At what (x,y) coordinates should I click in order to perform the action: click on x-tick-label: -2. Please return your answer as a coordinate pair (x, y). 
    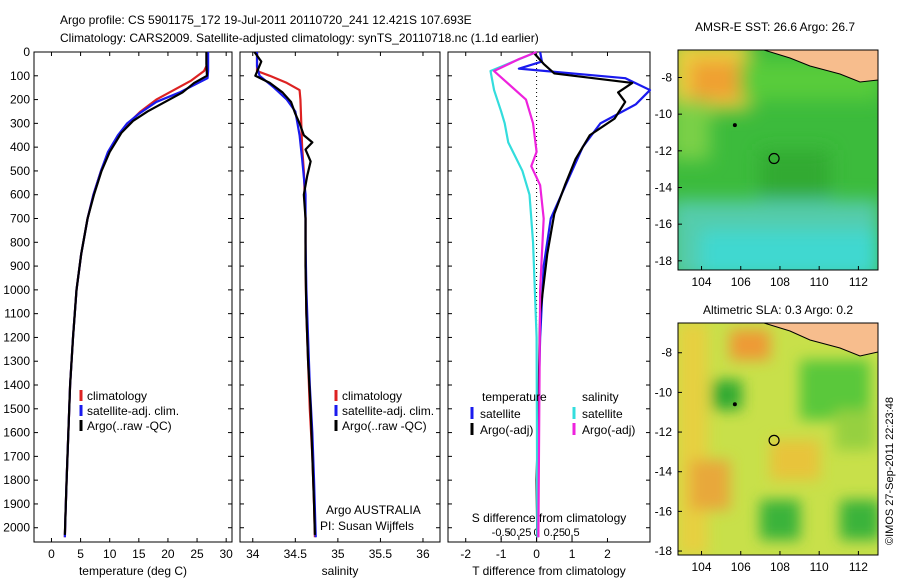
    Looking at the image, I should click on (465, 554).